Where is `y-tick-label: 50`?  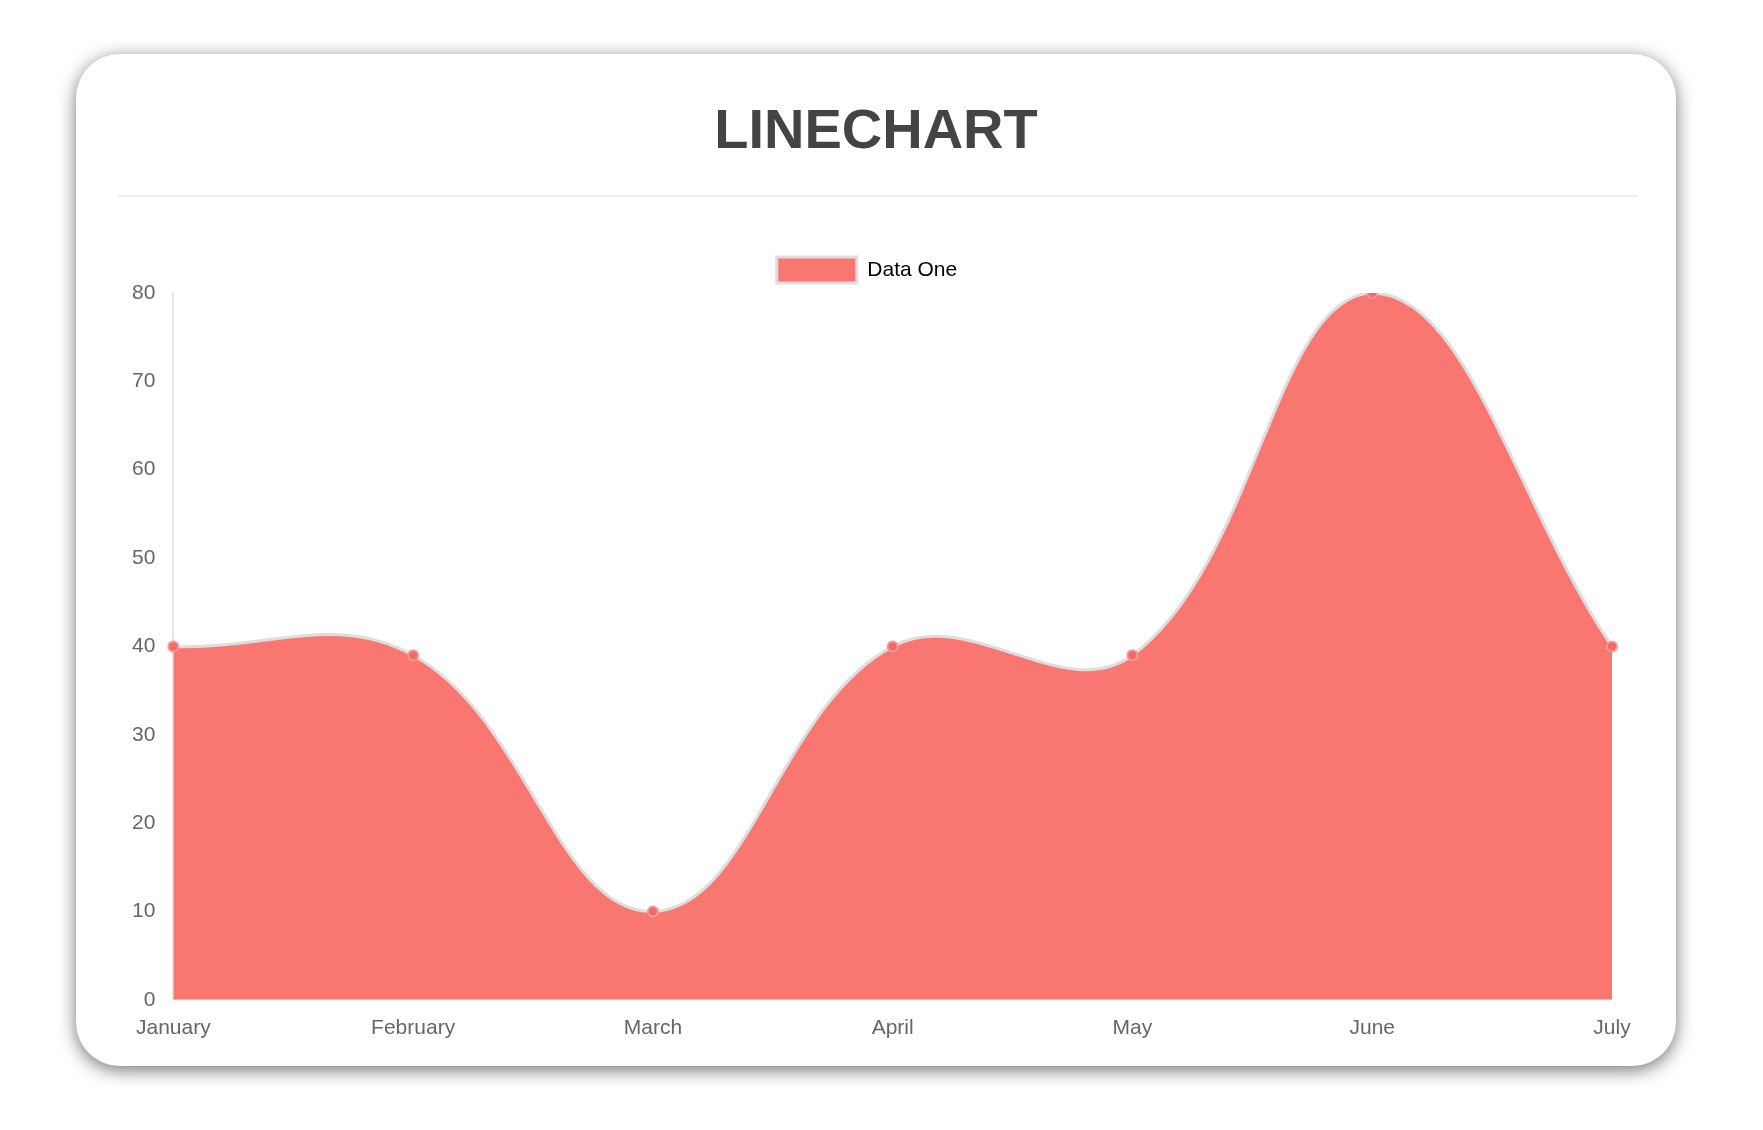
y-tick-label: 50 is located at coordinates (144, 556).